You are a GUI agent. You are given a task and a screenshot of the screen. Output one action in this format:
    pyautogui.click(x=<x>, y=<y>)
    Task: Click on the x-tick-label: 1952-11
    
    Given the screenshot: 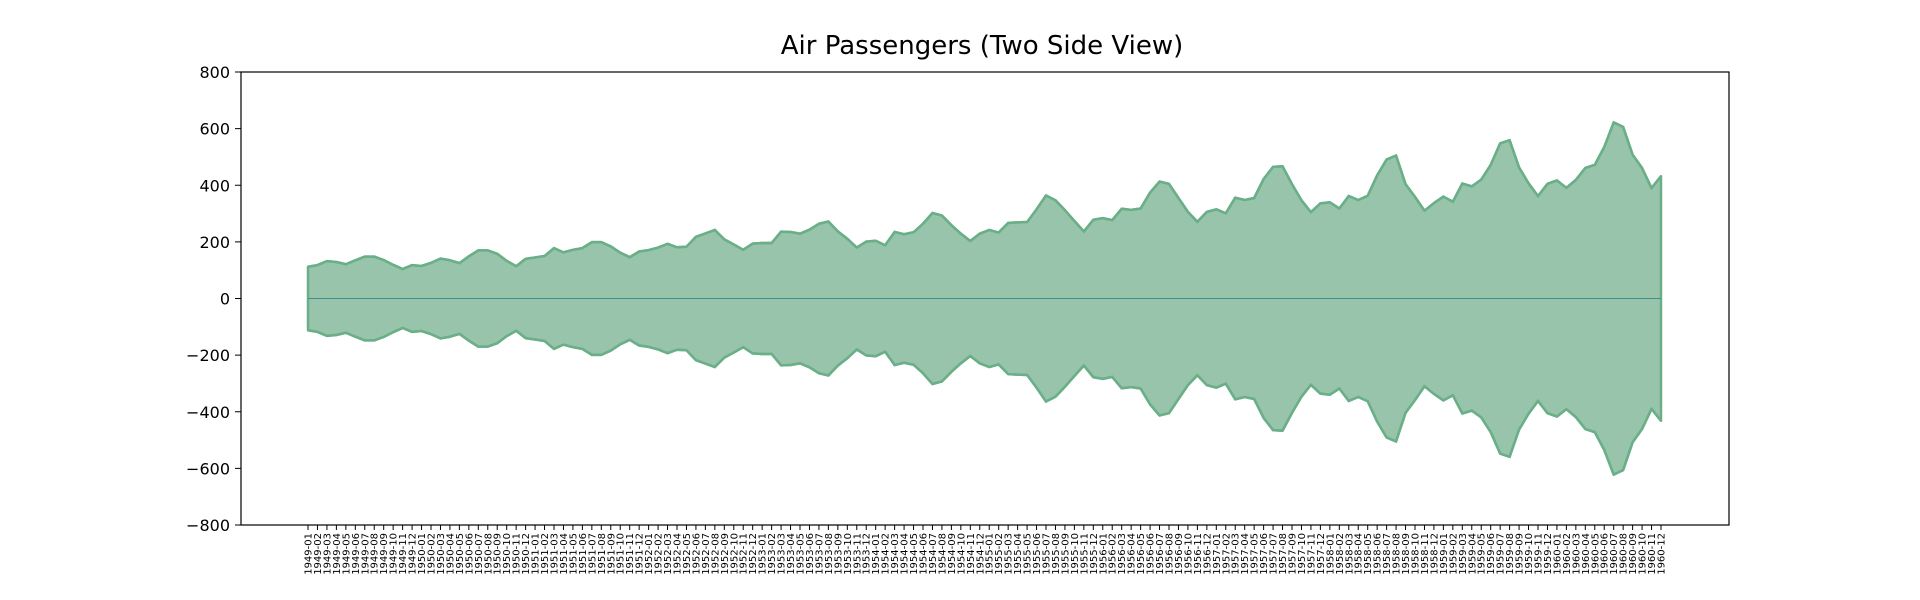 What is the action you would take?
    pyautogui.click(x=744, y=554)
    